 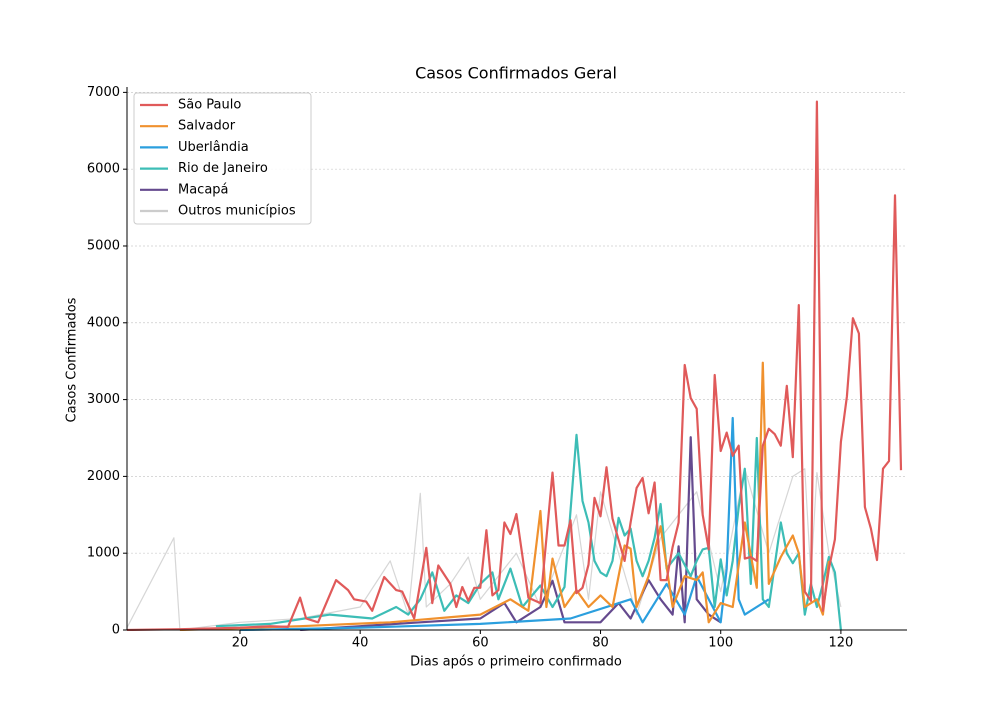 I want to click on legend-box, so click(x=222, y=158).